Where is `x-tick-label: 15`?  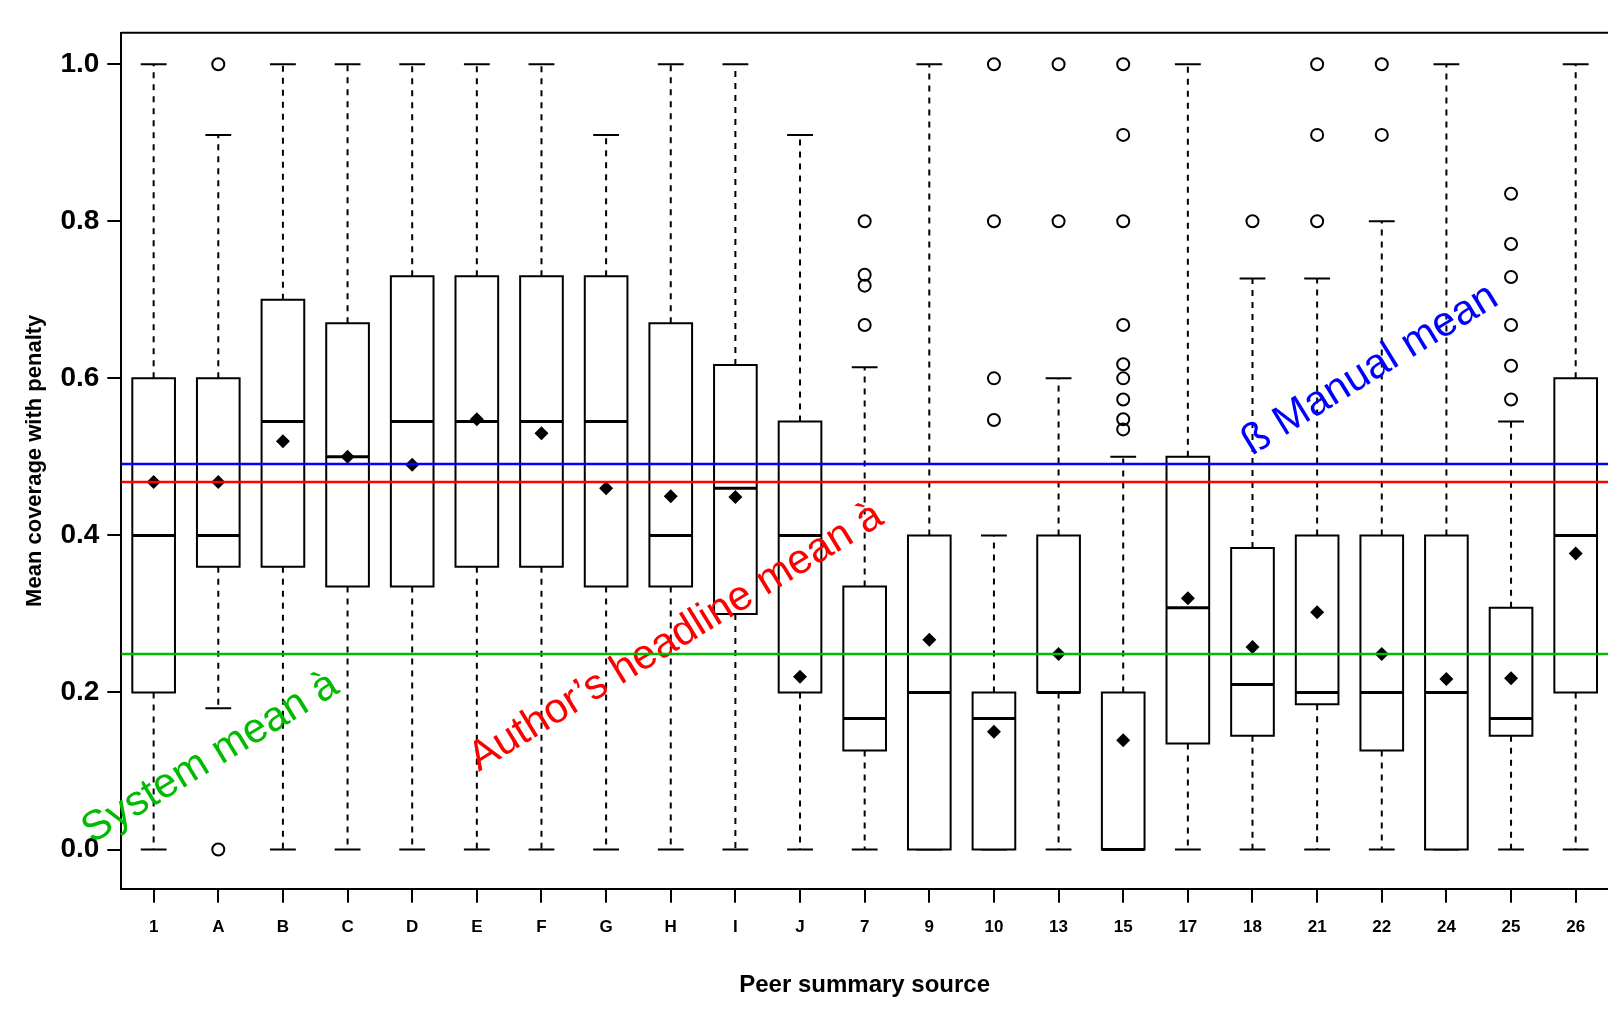
x-tick-label: 15 is located at coordinates (1123, 926).